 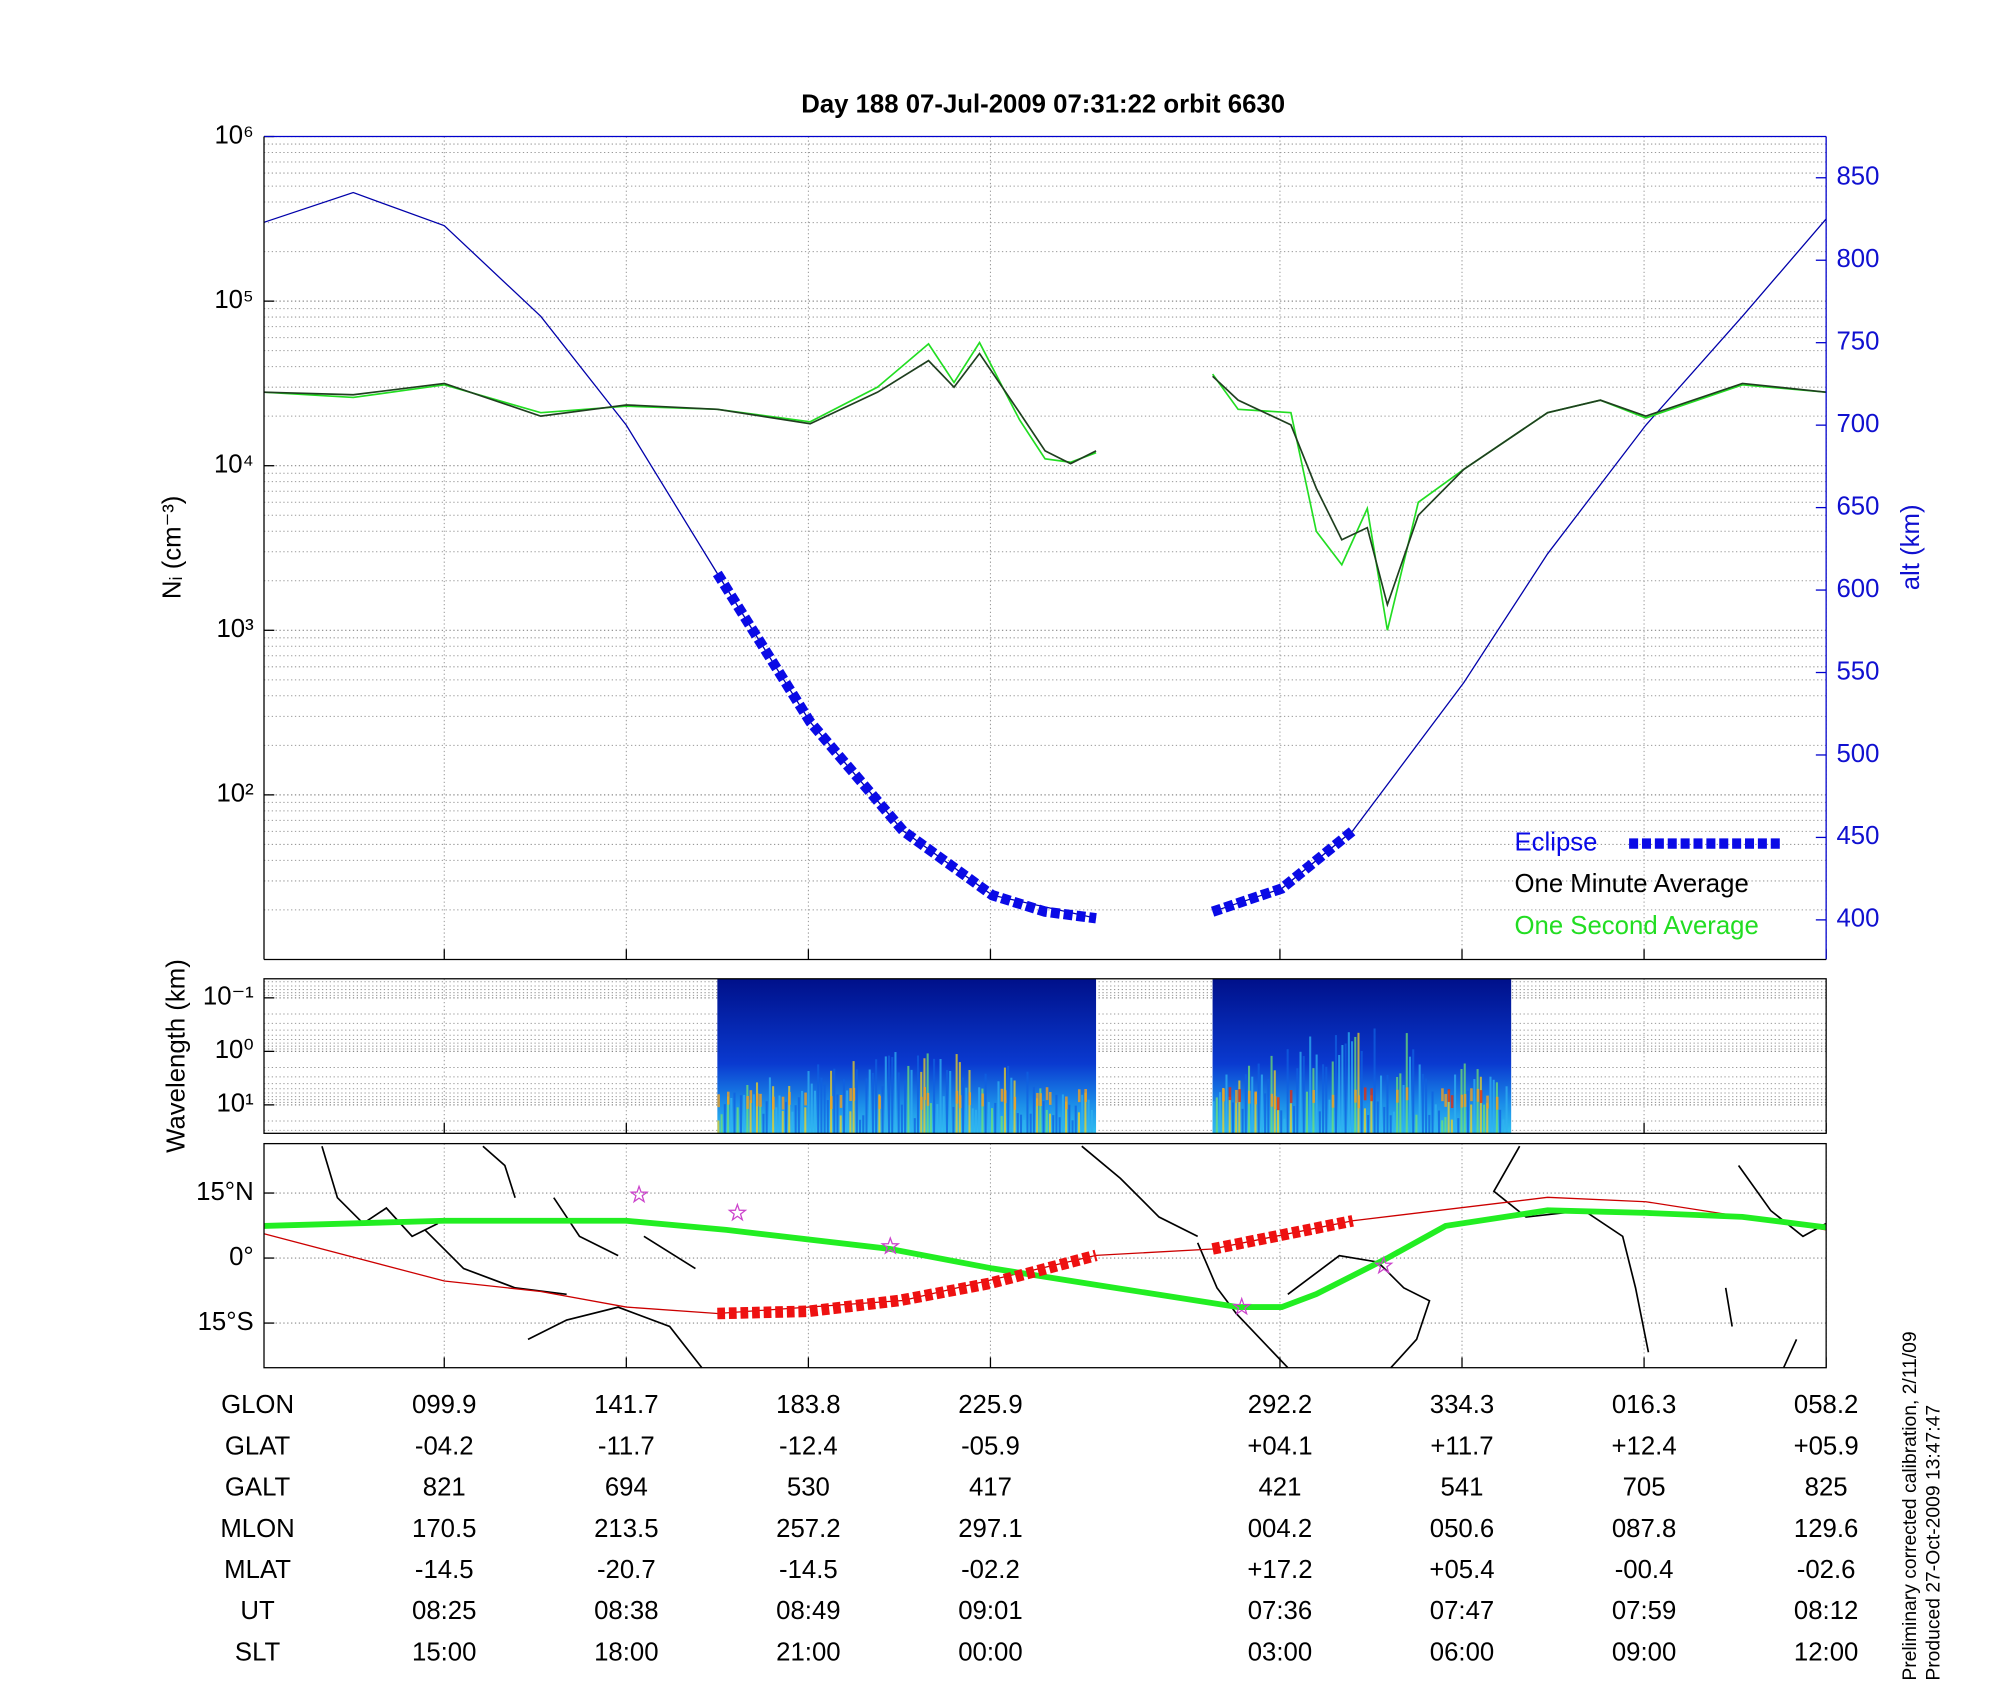 I want to click on table-cell: +04.1, so click(x=1279, y=1446).